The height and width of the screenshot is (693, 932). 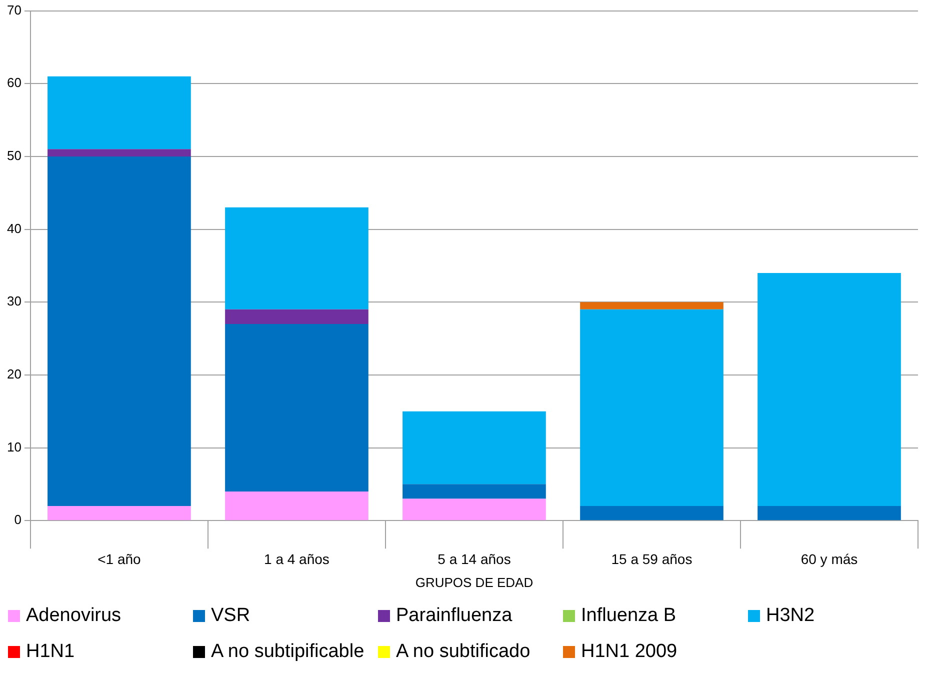 I want to click on y-tick-label: 40, so click(x=14, y=228).